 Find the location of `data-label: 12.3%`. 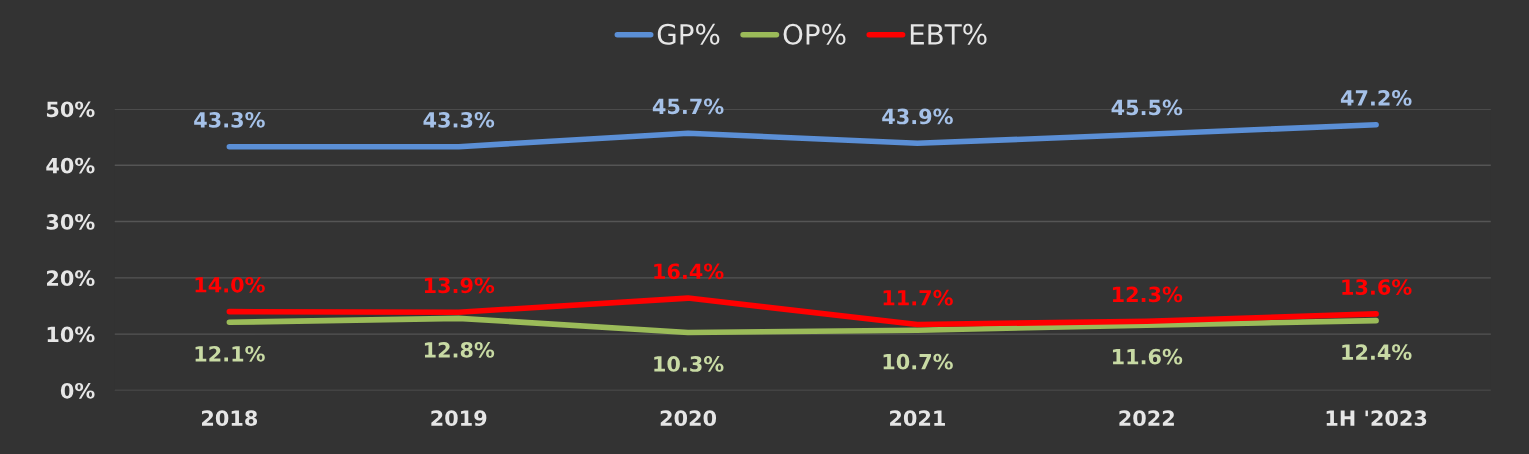

data-label: 12.3% is located at coordinates (1147, 294).